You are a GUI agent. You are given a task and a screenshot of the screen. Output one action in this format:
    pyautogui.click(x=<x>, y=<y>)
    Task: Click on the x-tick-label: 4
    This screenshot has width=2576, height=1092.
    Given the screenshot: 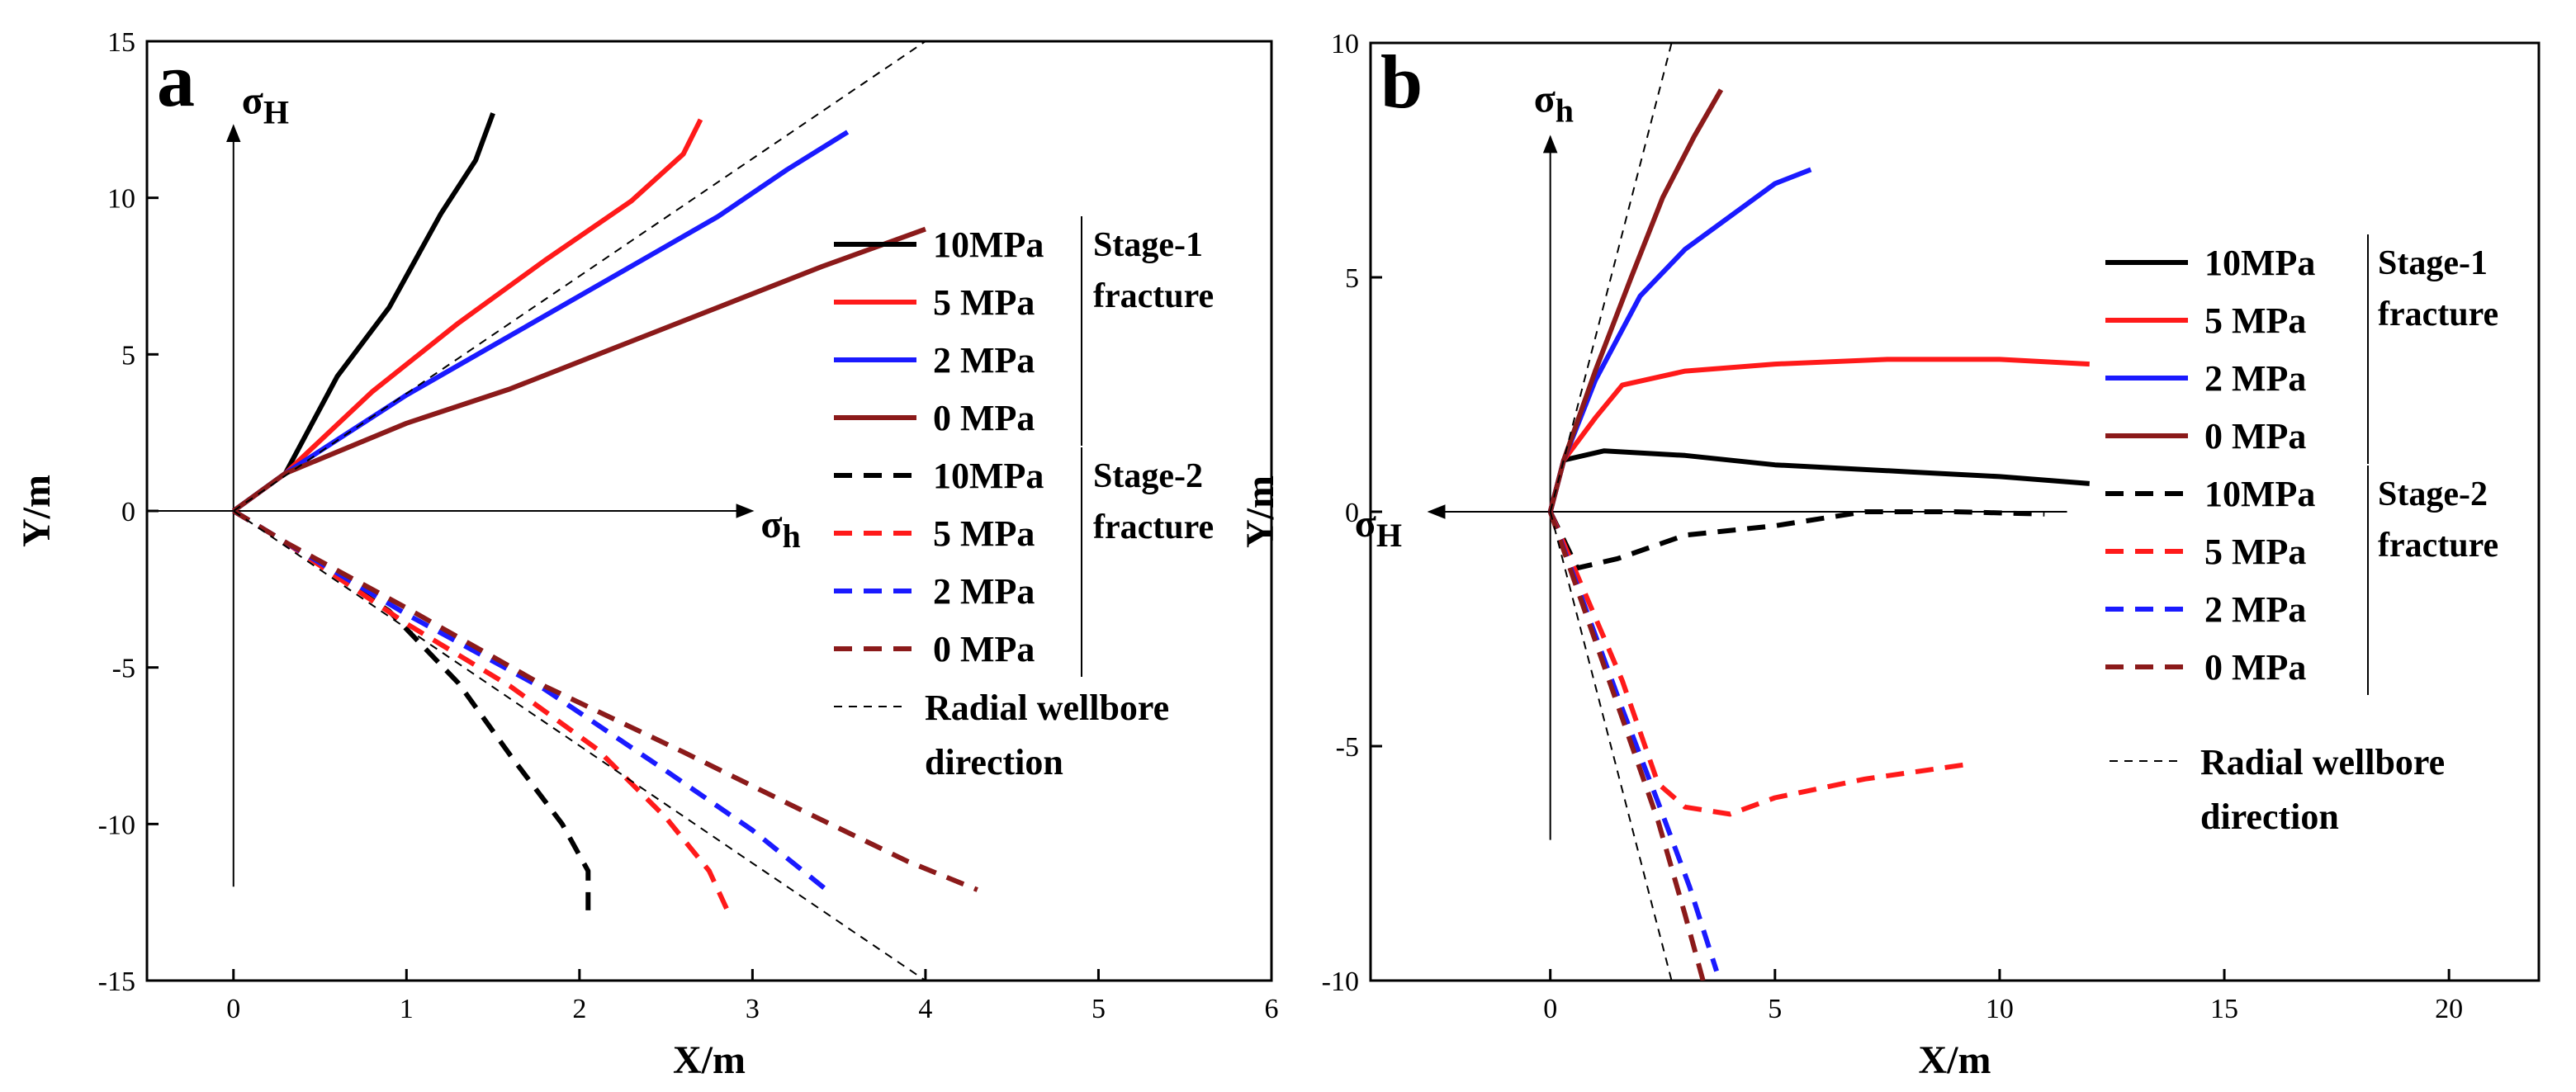 What is the action you would take?
    pyautogui.click(x=925, y=1009)
    